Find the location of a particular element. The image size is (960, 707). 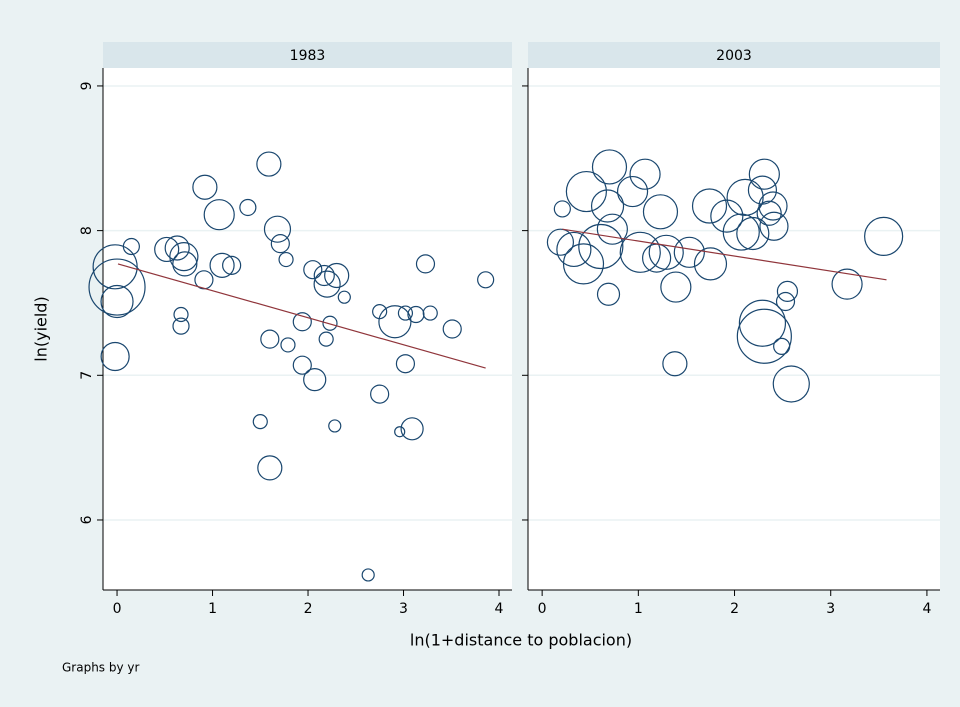

panel-title: 2003 is located at coordinates (734, 56).